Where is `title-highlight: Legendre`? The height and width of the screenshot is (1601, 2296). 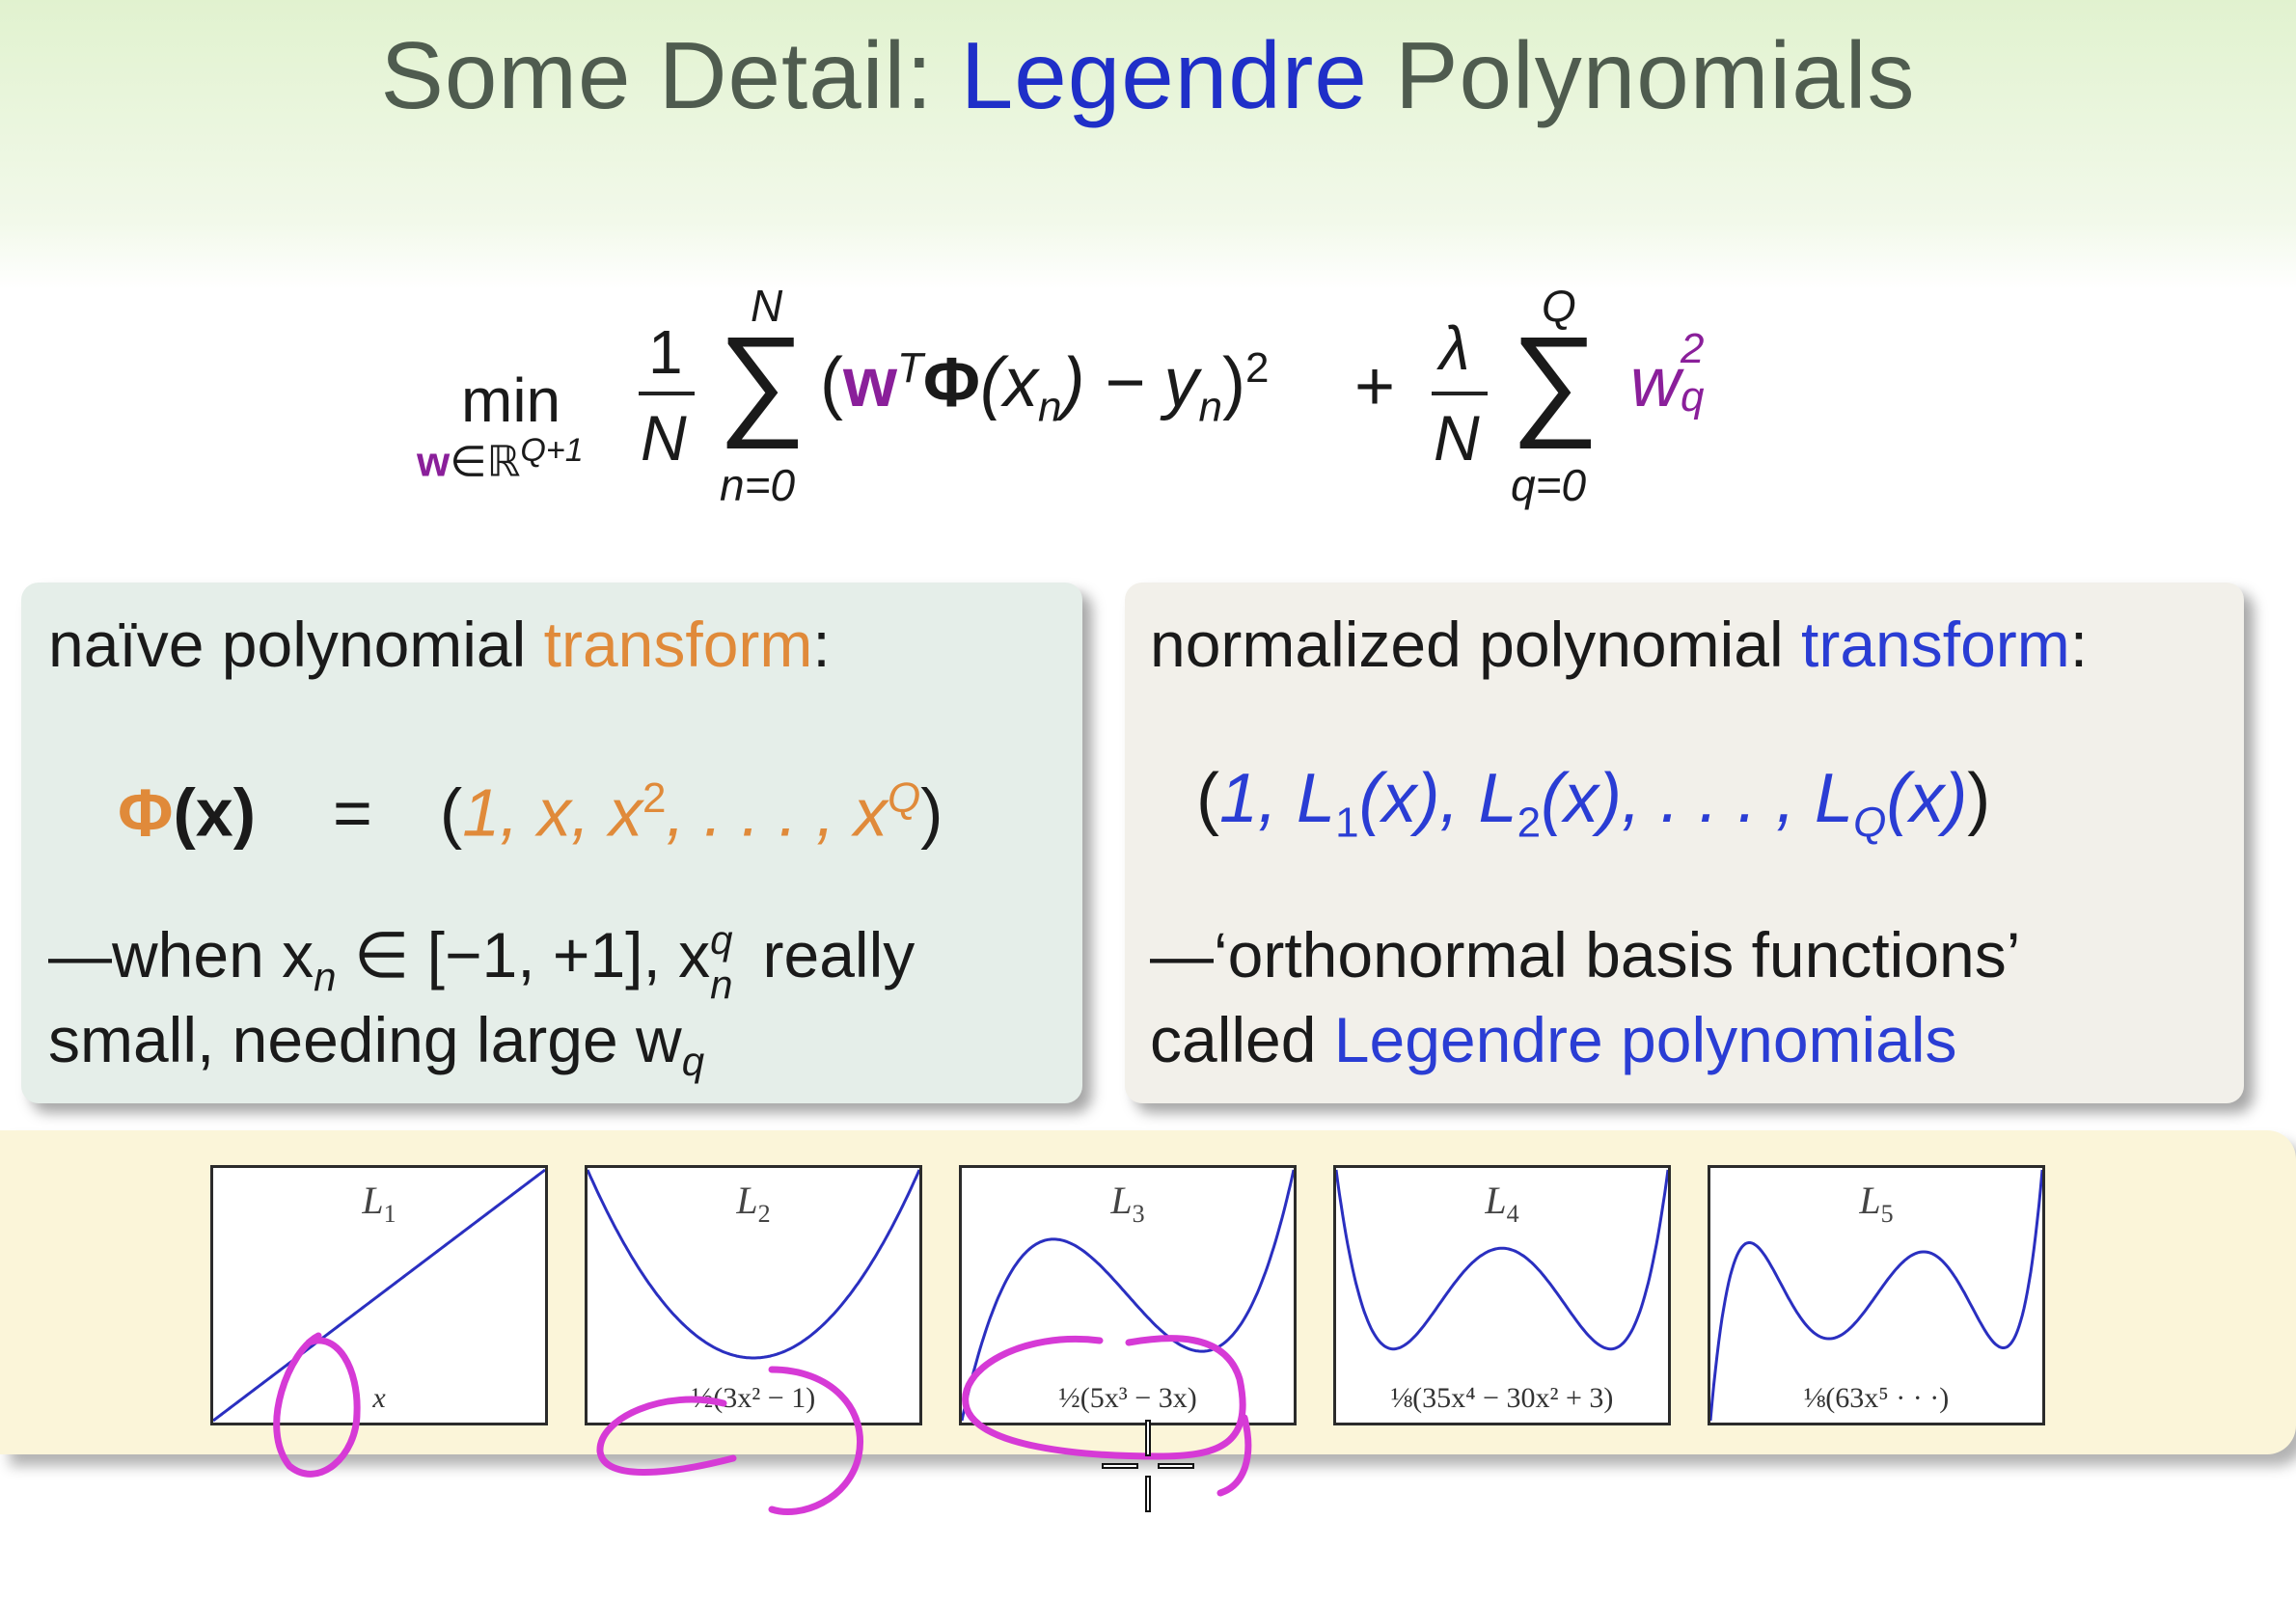
title-highlight: Legendre is located at coordinates (1164, 75).